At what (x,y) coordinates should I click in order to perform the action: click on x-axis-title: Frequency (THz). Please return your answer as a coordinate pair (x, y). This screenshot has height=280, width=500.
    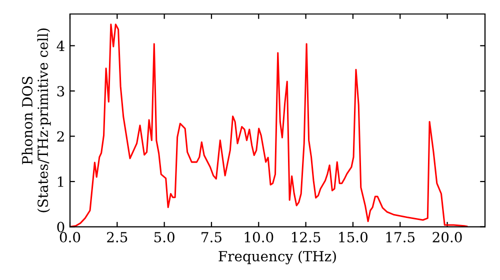
    Looking at the image, I should click on (277, 257).